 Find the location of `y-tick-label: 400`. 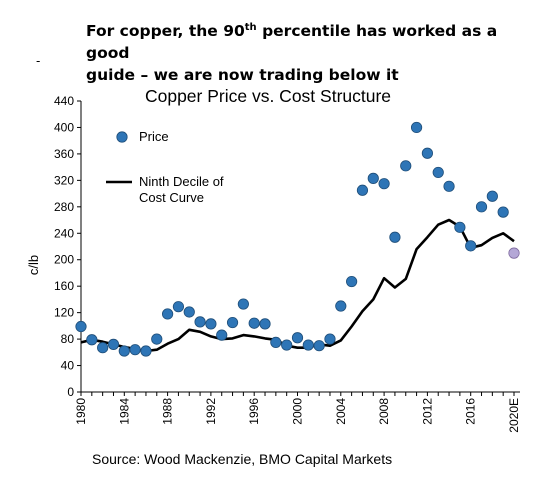

y-tick-label: 400 is located at coordinates (64, 127).